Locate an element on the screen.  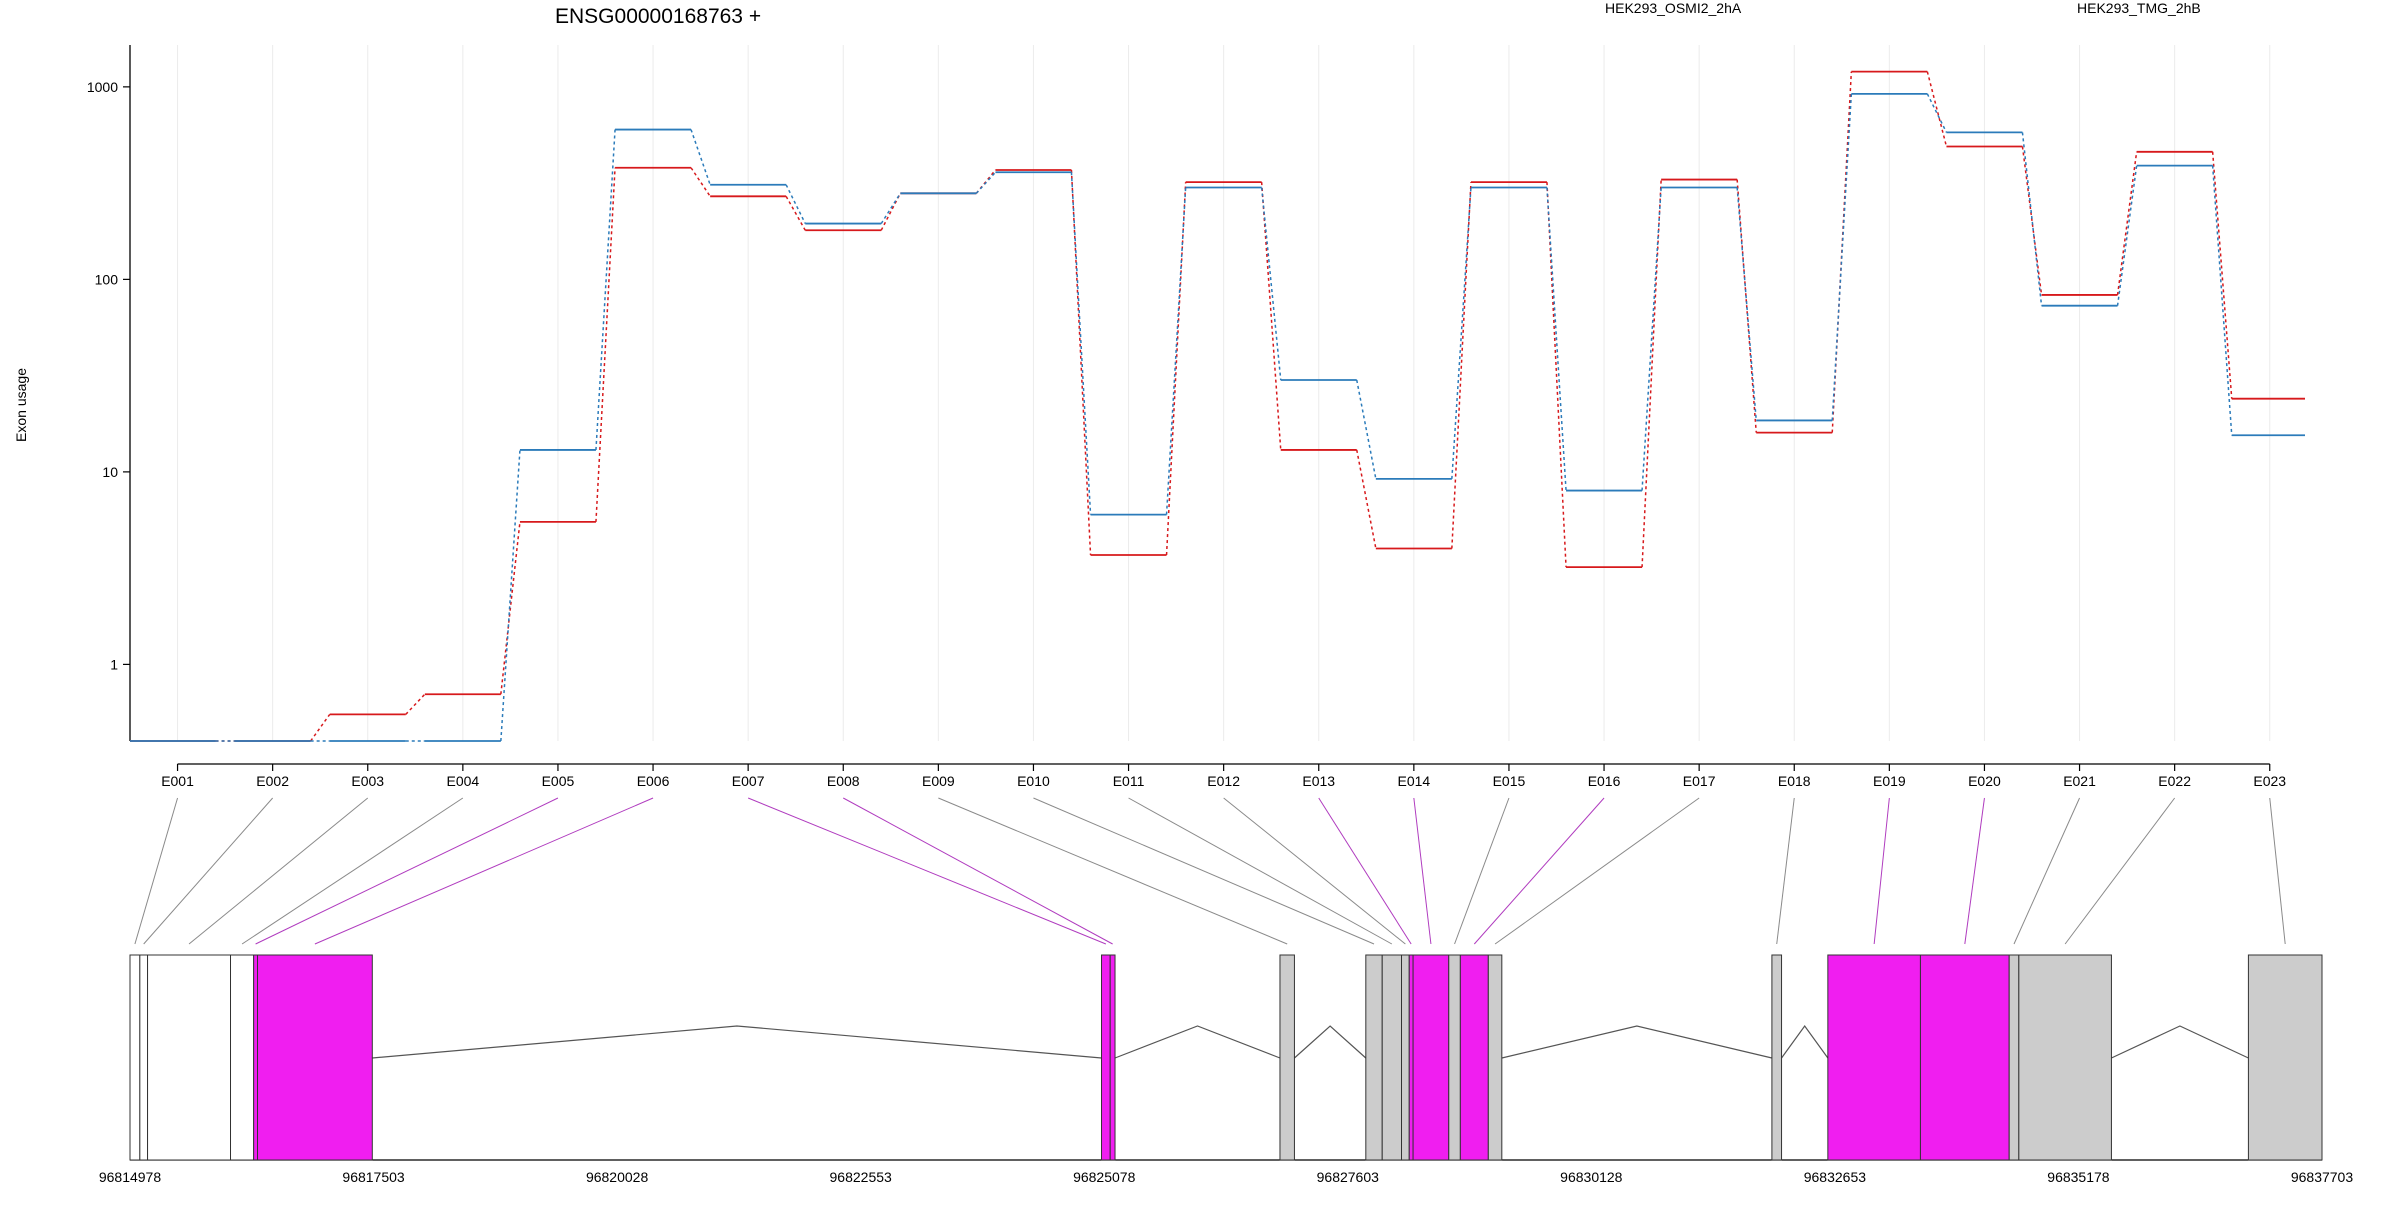
series-osmi2-link-E016 is located at coordinates (1651, 373).